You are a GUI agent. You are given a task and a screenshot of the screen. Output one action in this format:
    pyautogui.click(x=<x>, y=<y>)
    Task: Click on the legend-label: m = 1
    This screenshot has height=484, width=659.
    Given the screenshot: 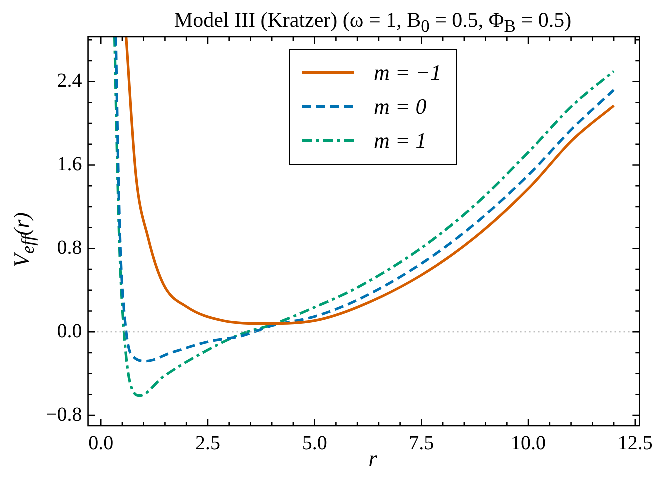 What is the action you would take?
    pyautogui.click(x=400, y=141)
    